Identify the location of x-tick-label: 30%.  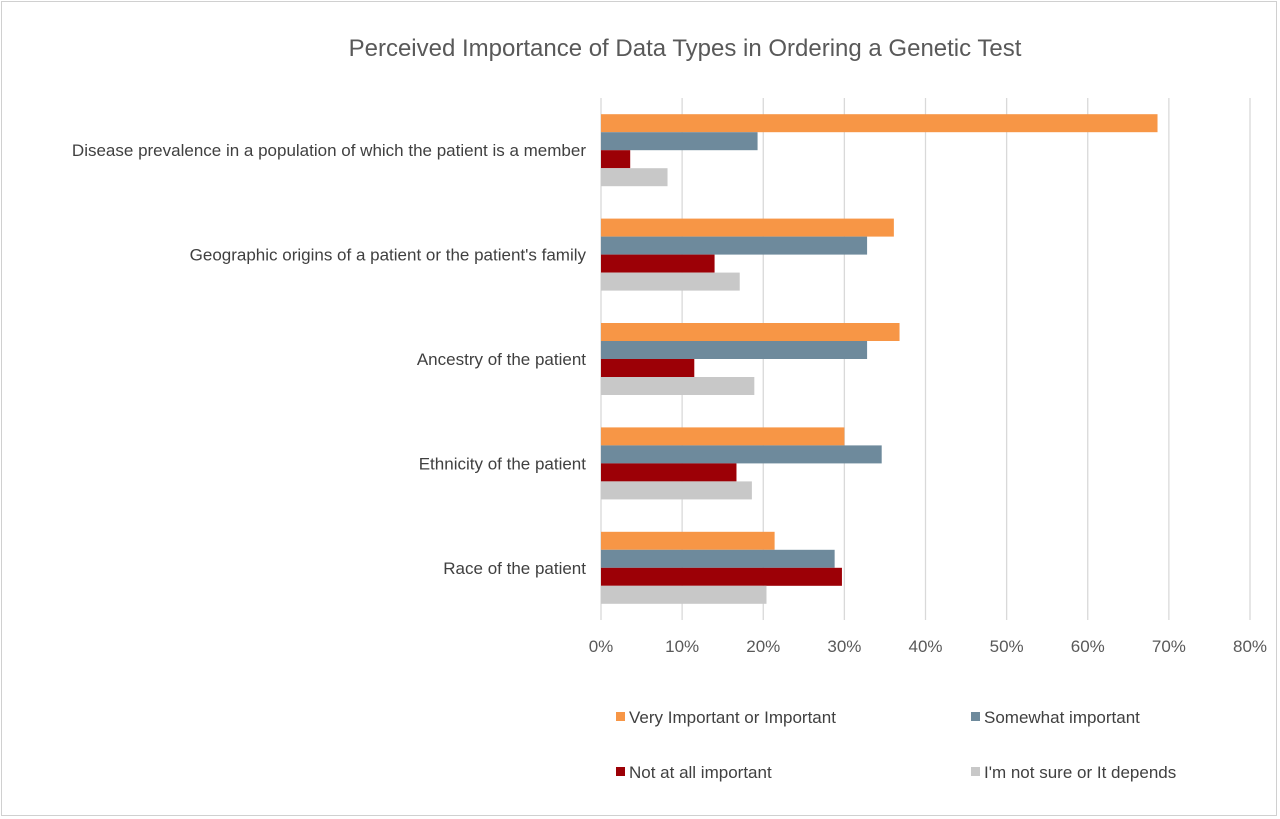
(844, 646).